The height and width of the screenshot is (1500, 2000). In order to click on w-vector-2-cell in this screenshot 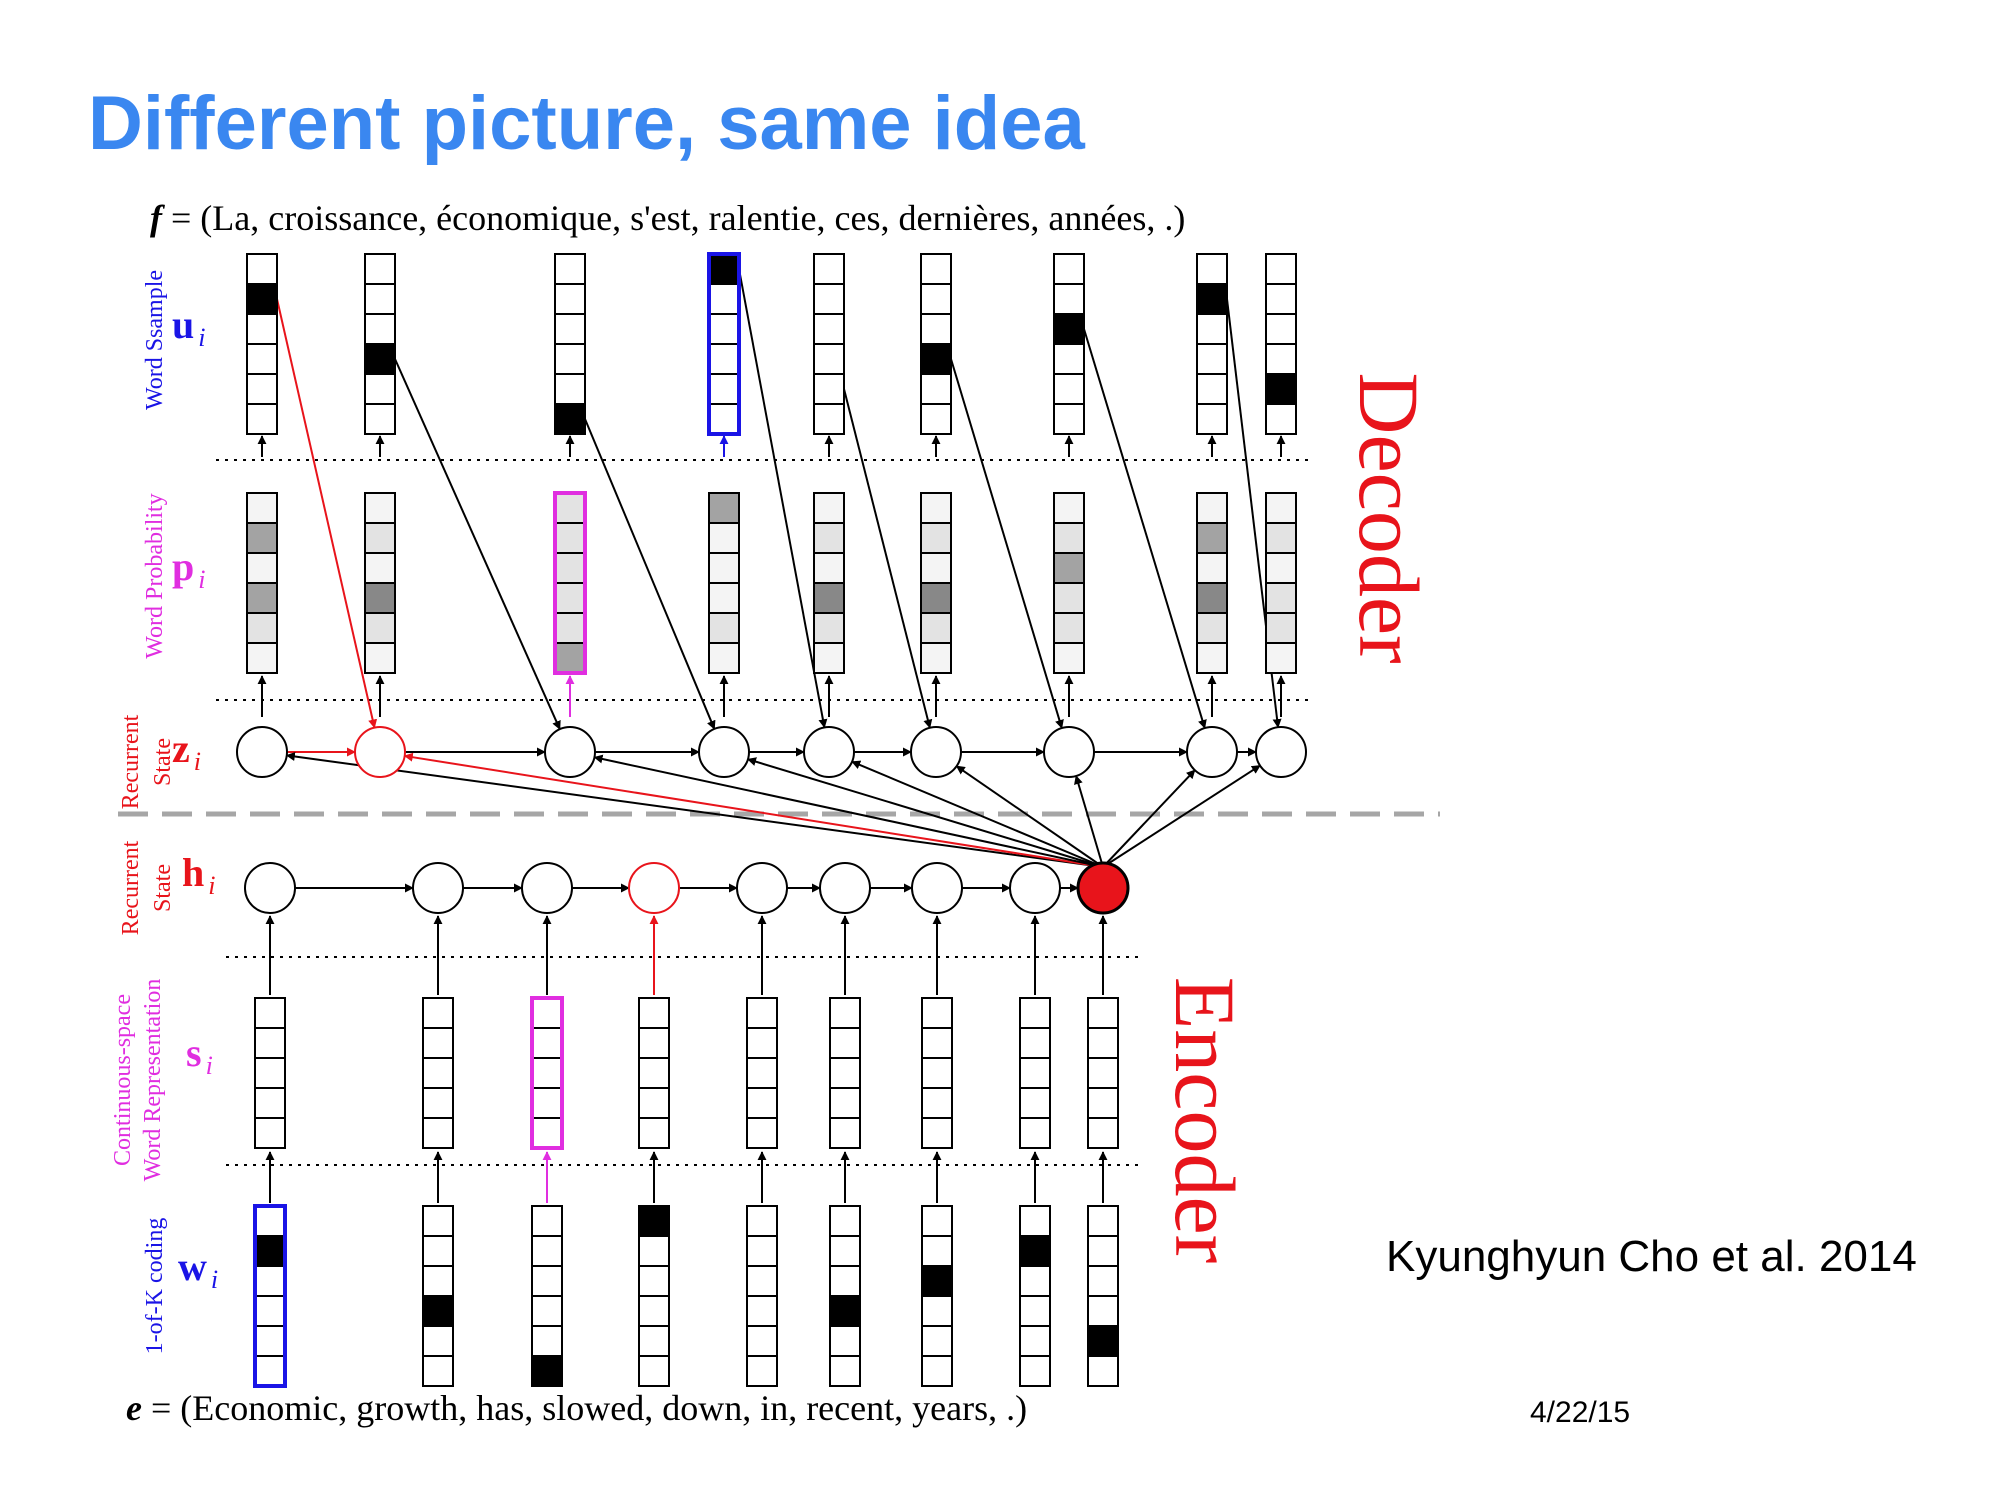, I will do `click(438, 1371)`.